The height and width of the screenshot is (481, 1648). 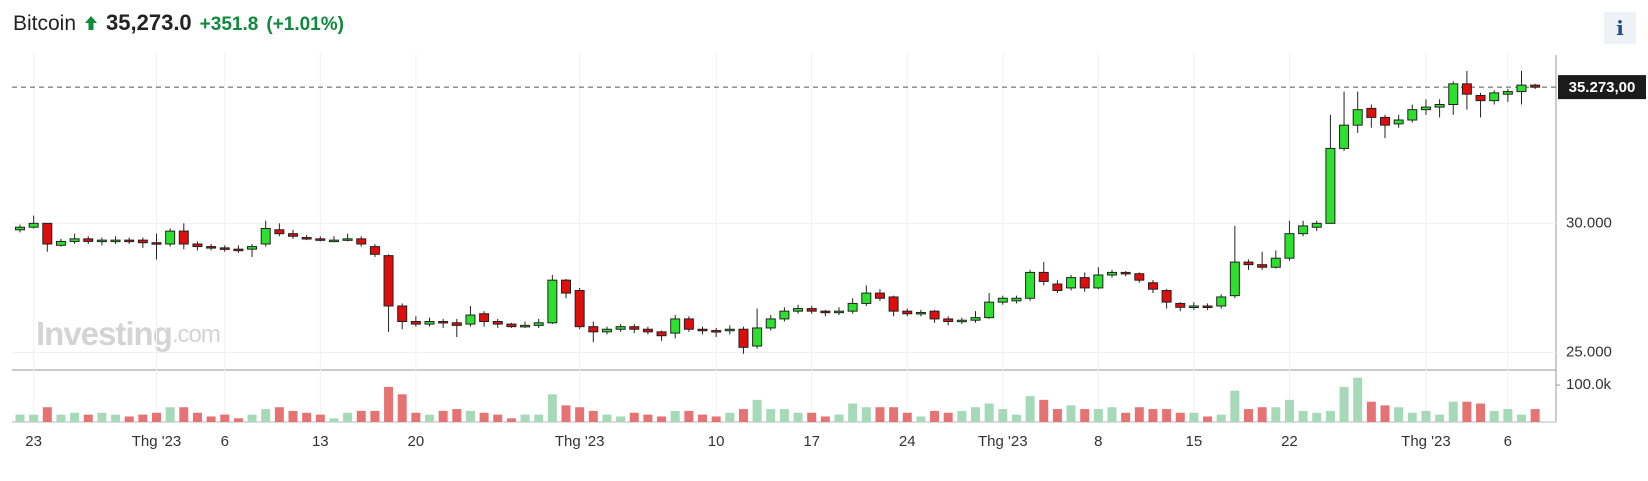 What do you see at coordinates (1589, 384) in the screenshot?
I see `volume-tick-label: 100.0k` at bounding box center [1589, 384].